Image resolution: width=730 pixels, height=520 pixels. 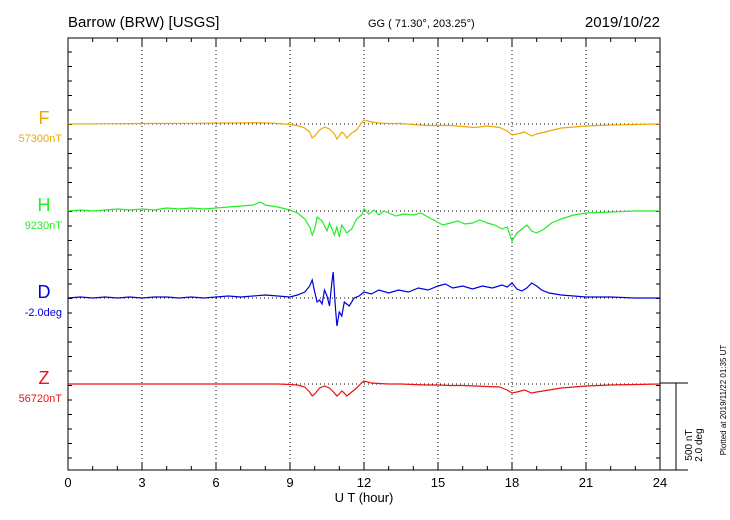 What do you see at coordinates (143, 22) in the screenshot?
I see `station-title: Barrow (BRW) [USGS]` at bounding box center [143, 22].